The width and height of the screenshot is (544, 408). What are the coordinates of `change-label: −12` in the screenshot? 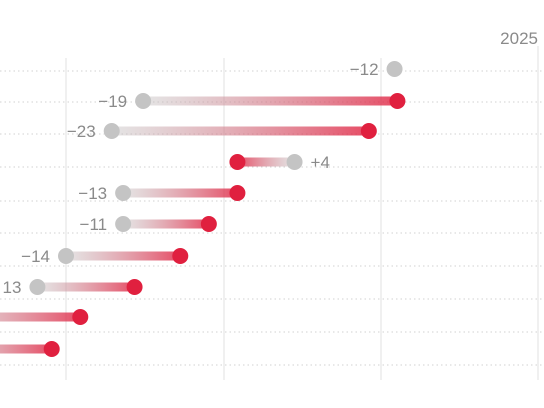 It's located at (364, 69).